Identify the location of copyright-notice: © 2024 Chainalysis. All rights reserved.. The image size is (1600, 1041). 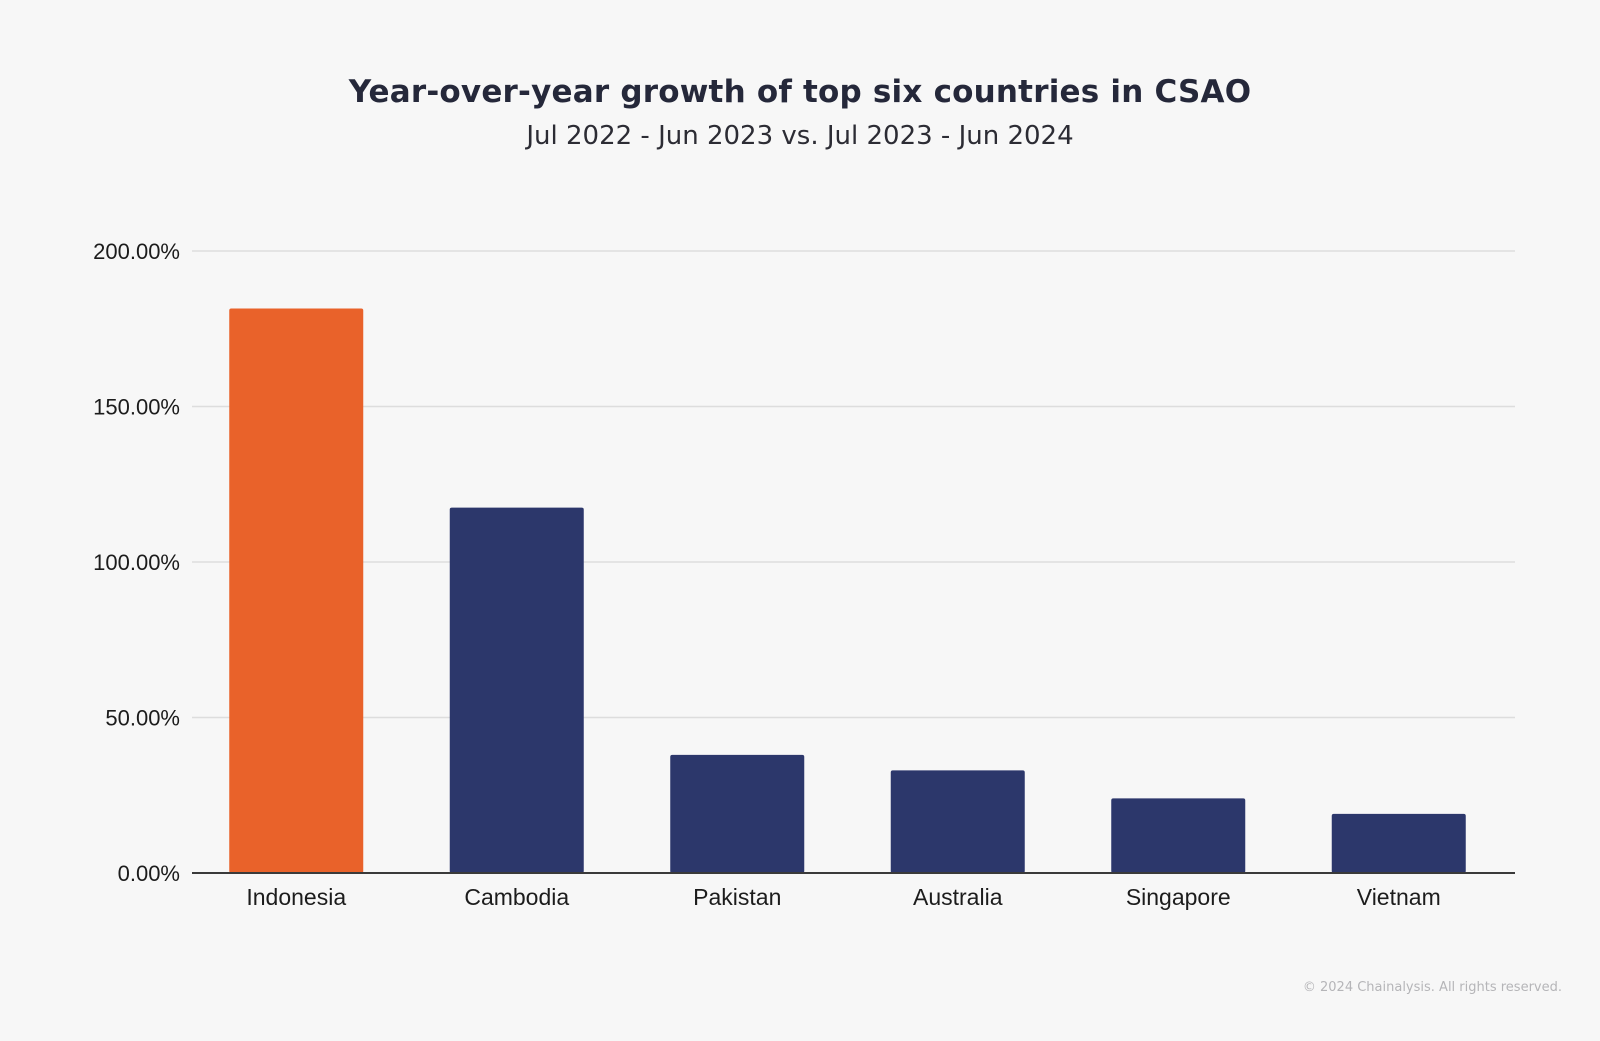
(1432, 987).